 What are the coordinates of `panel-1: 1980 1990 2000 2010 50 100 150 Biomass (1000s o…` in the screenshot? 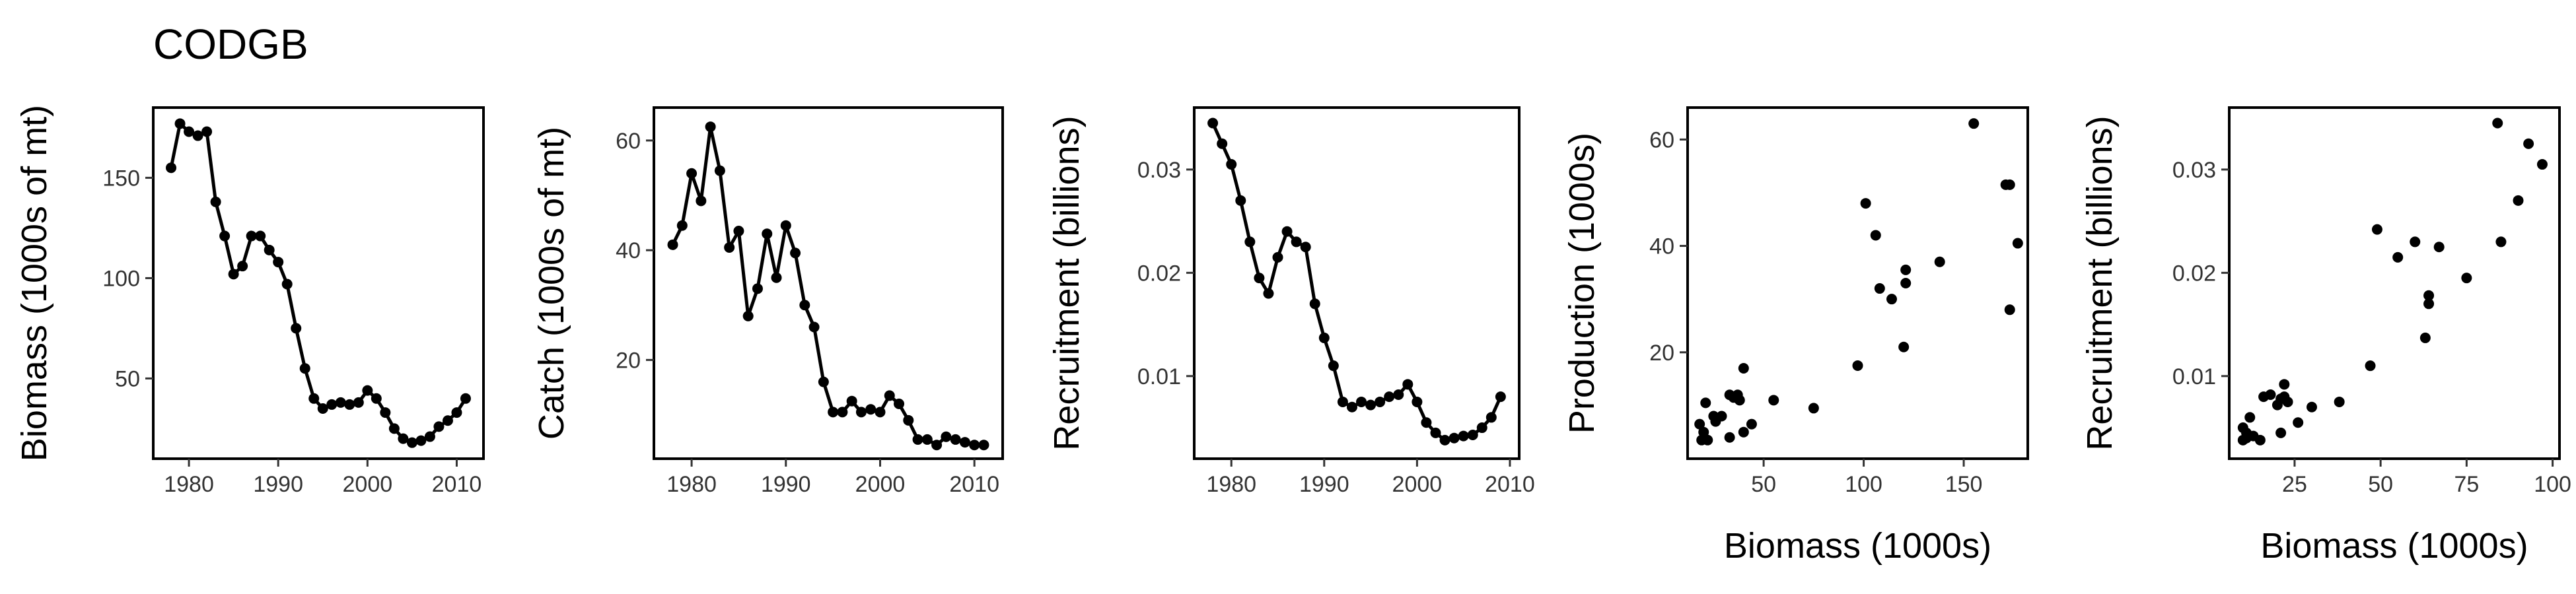 It's located at (250, 301).